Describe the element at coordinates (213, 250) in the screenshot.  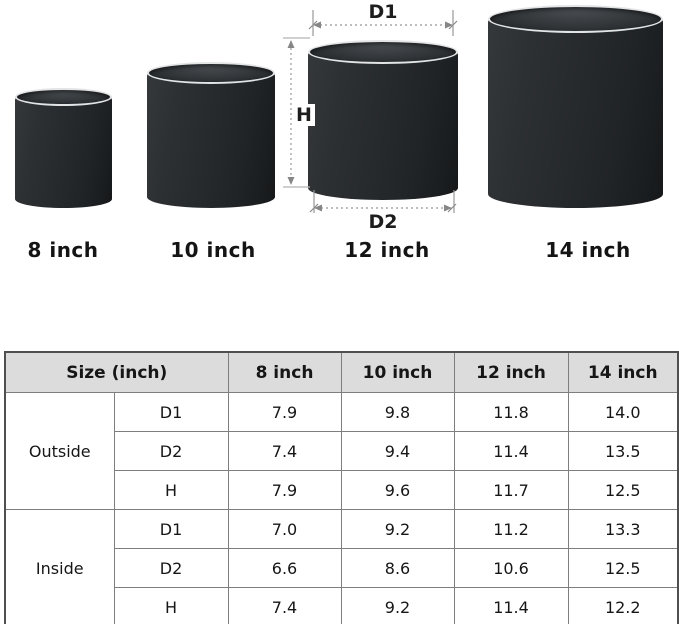
I see `pot-caption-10in: 10 inch` at that location.